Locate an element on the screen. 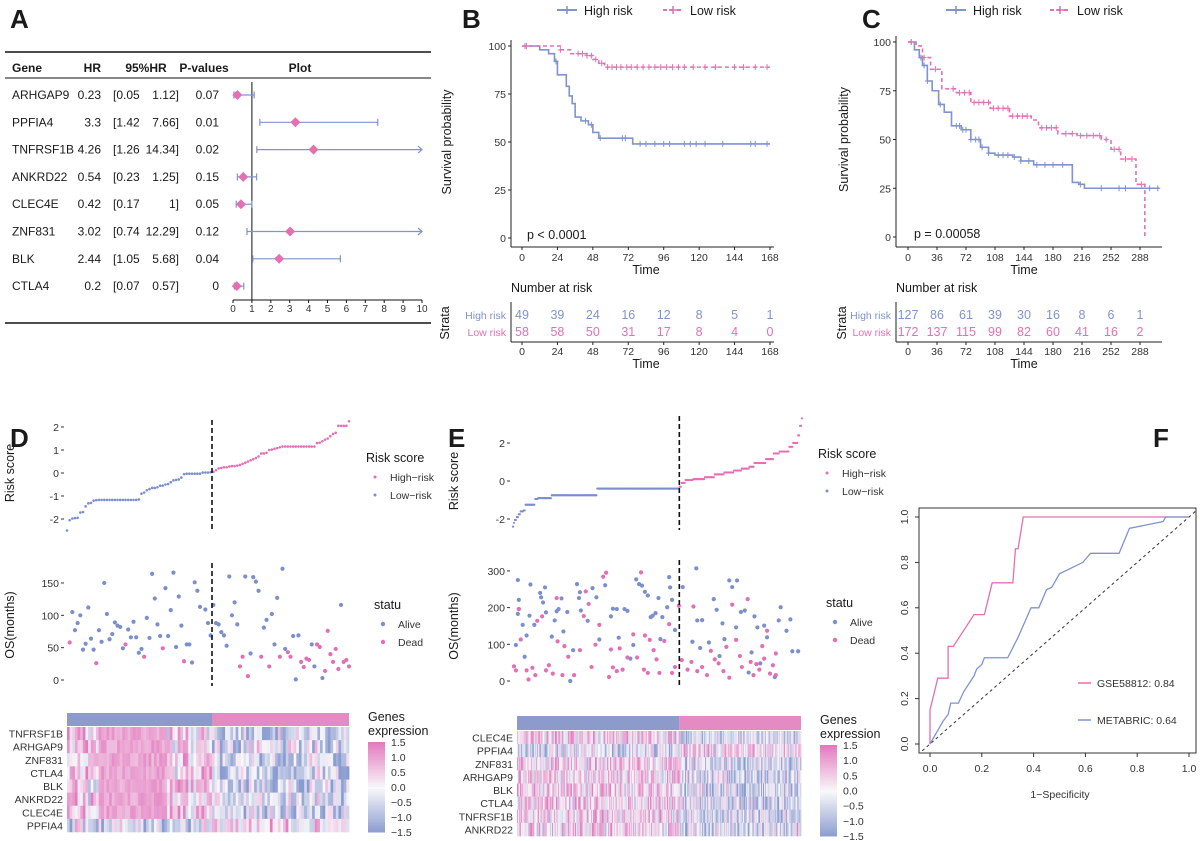 The width and height of the screenshot is (1200, 841). gene-row-label: CLEC4E is located at coordinates (42, 813).